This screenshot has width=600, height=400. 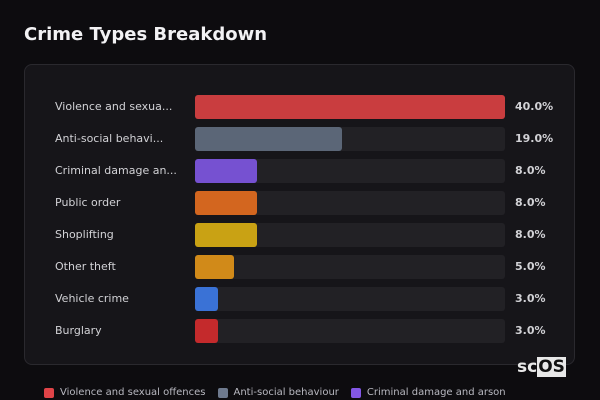 What do you see at coordinates (534, 106) in the screenshot?
I see `value-label: 40.0%` at bounding box center [534, 106].